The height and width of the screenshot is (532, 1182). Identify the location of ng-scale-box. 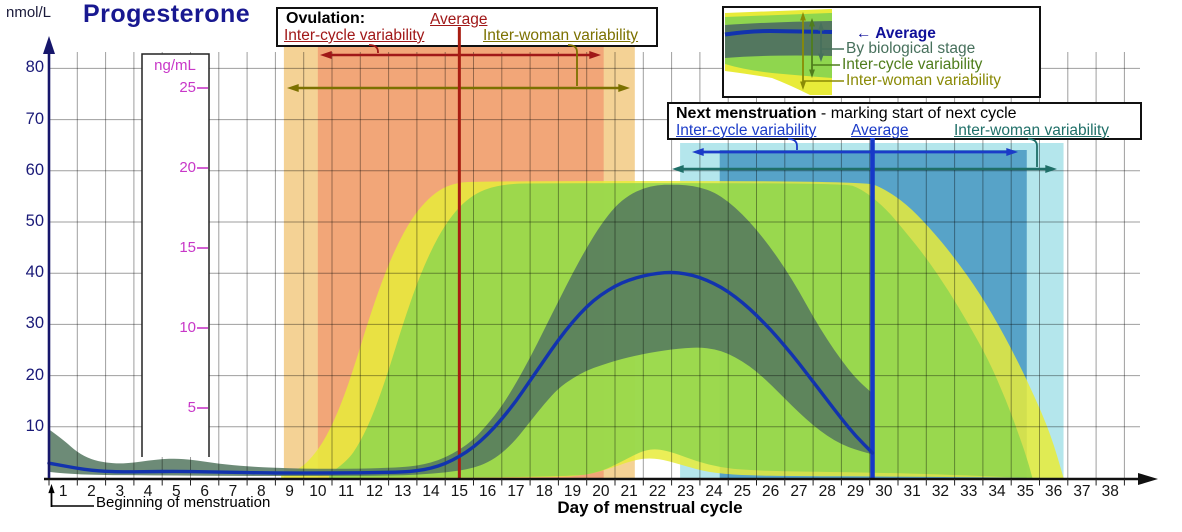
(175, 255).